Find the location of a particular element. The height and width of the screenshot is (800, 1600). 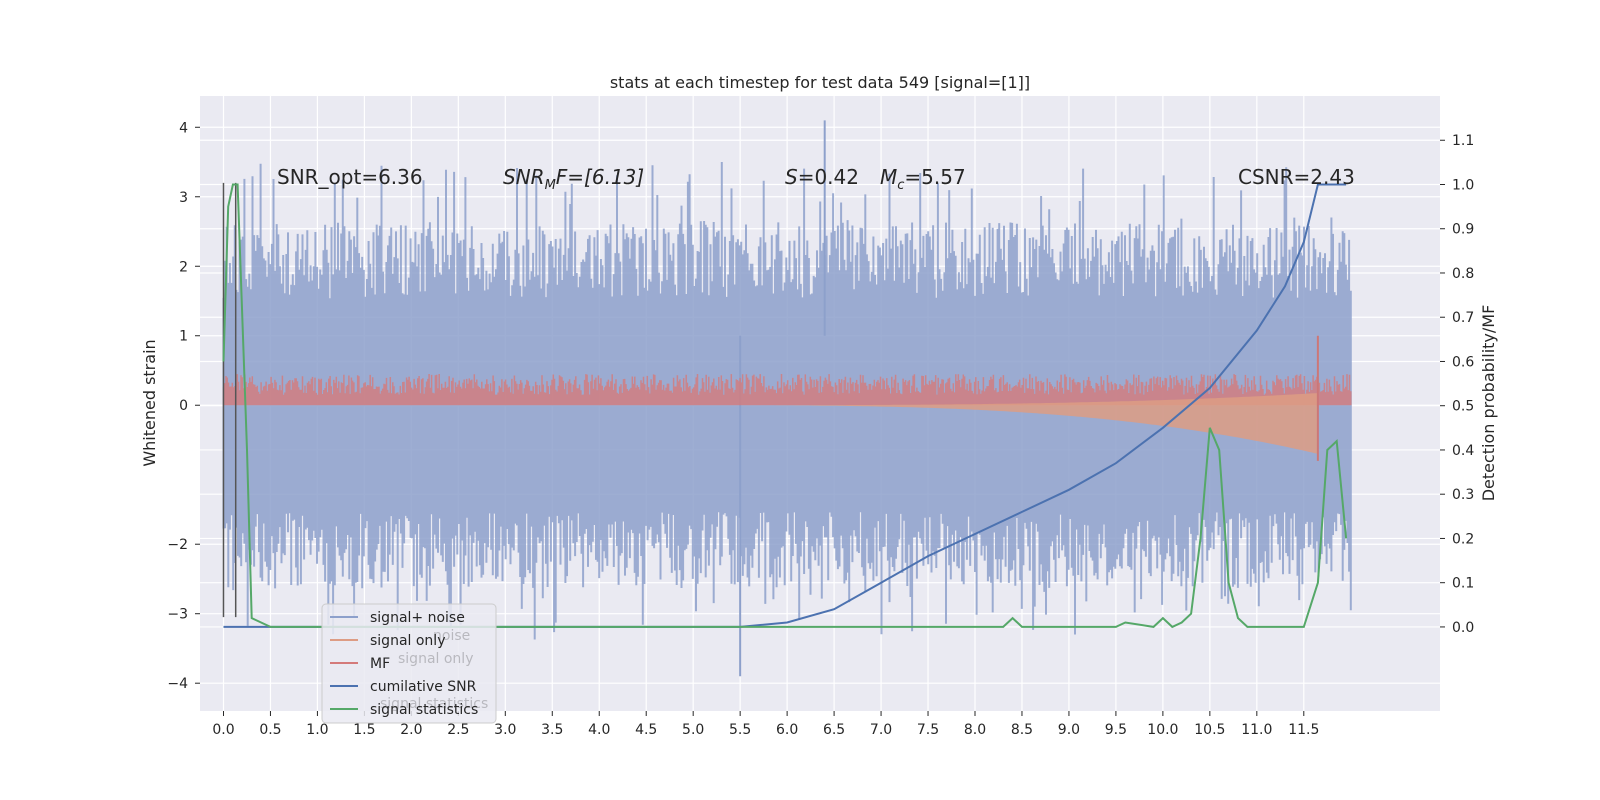

annotation-snr-mf-tail: F=[6.13] is located at coordinates (600, 177).